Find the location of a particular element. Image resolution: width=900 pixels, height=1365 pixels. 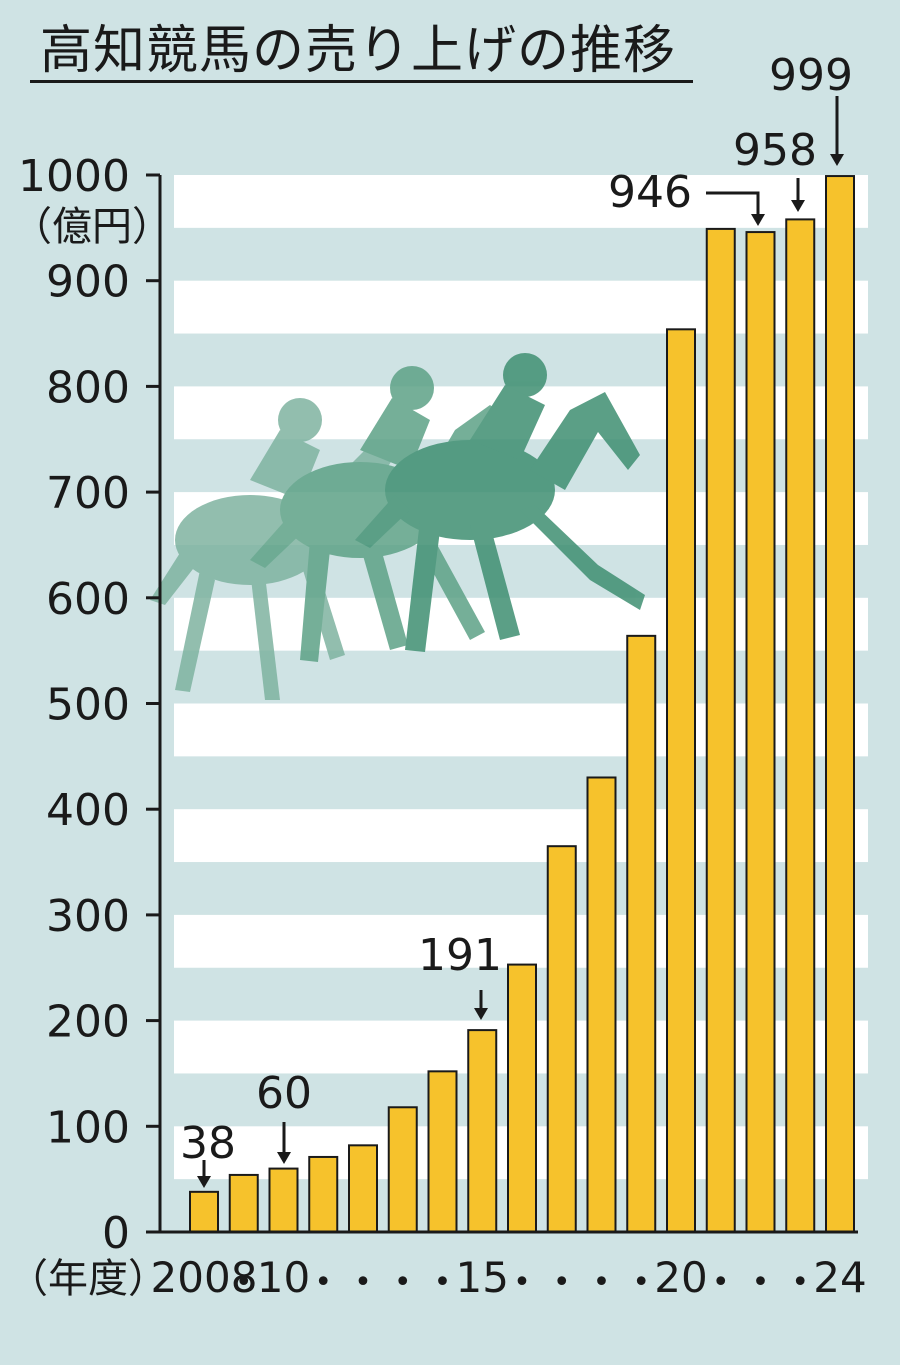

y-tick-label: 400 is located at coordinates (88, 810).